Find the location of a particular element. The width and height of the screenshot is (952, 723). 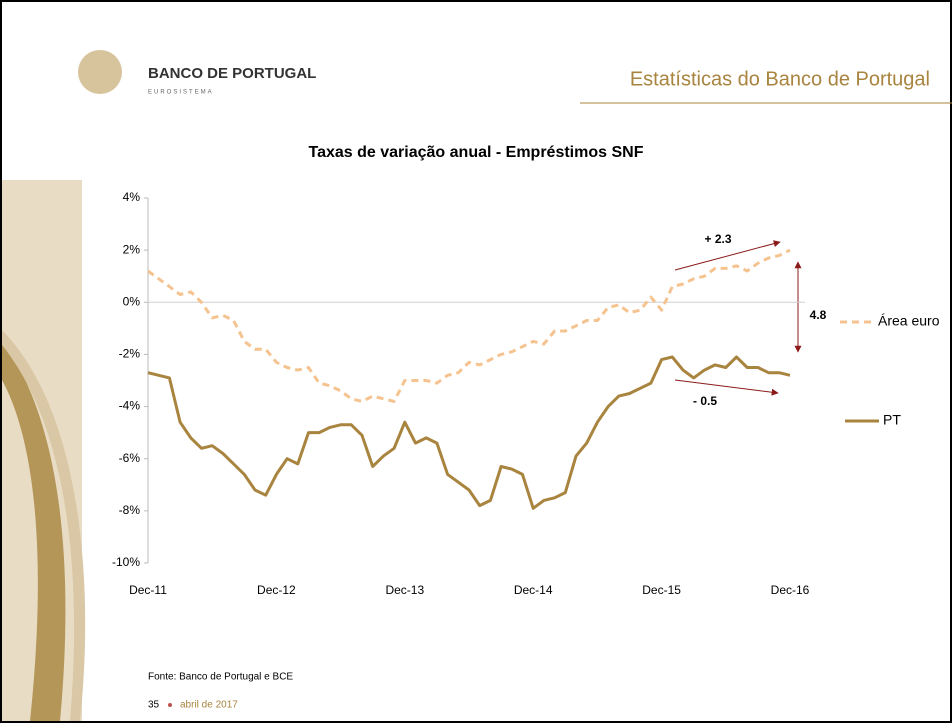

date: abril de 2017 is located at coordinates (209, 705).